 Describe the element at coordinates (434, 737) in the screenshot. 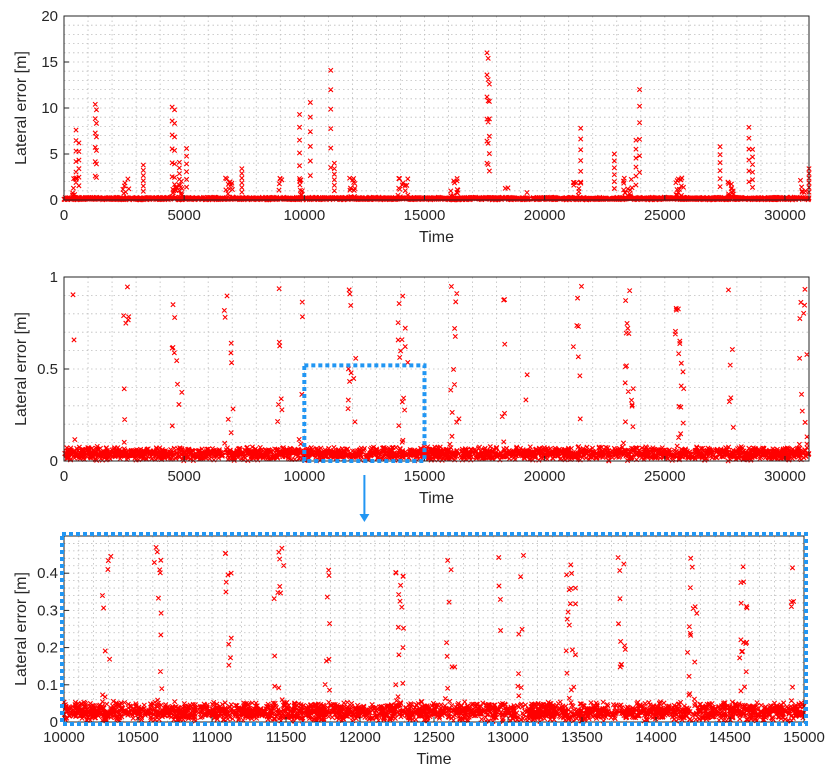

I see `x-tick-label: 12500` at that location.